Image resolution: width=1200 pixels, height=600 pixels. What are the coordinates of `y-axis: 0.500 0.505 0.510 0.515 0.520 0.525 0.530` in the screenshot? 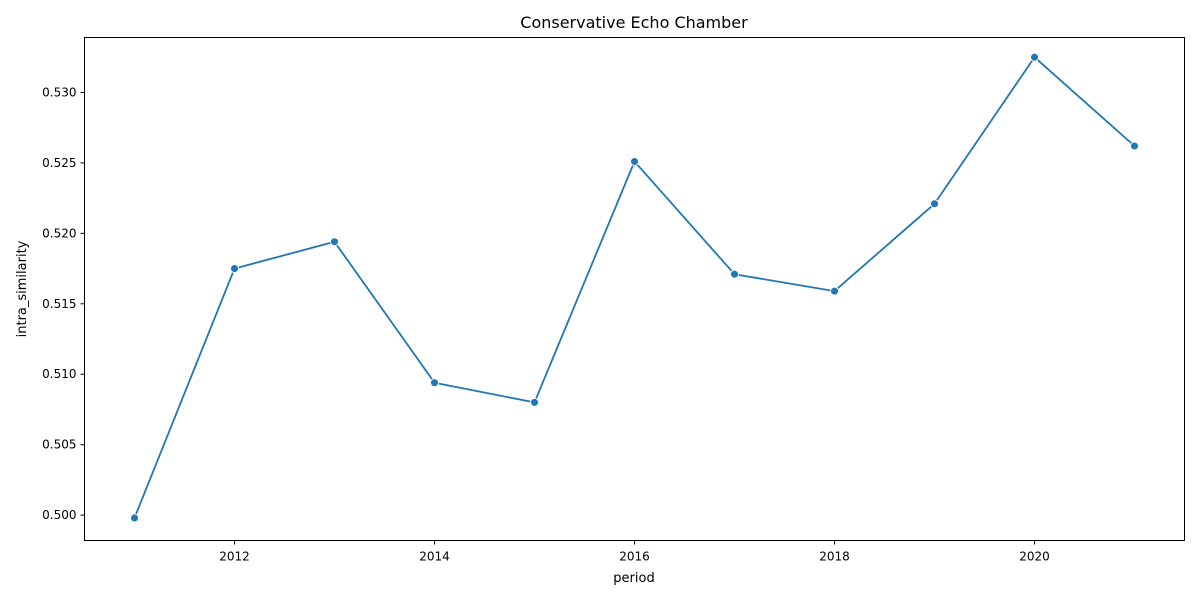 It's located at (63, 303).